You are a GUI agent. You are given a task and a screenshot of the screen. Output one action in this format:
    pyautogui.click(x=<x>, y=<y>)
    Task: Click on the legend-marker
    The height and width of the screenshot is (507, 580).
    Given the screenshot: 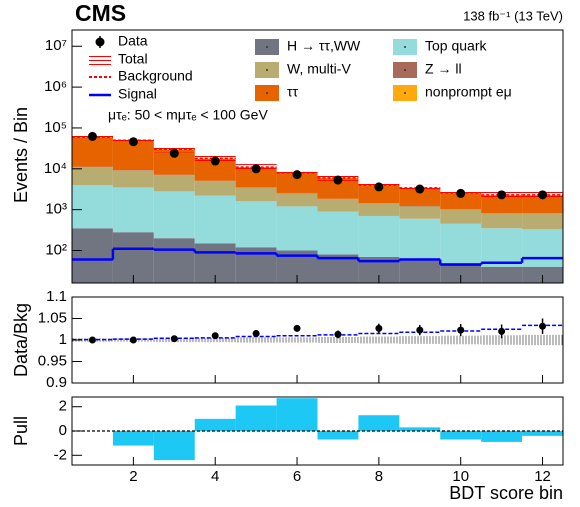 What is the action you would take?
    pyautogui.click(x=100, y=60)
    